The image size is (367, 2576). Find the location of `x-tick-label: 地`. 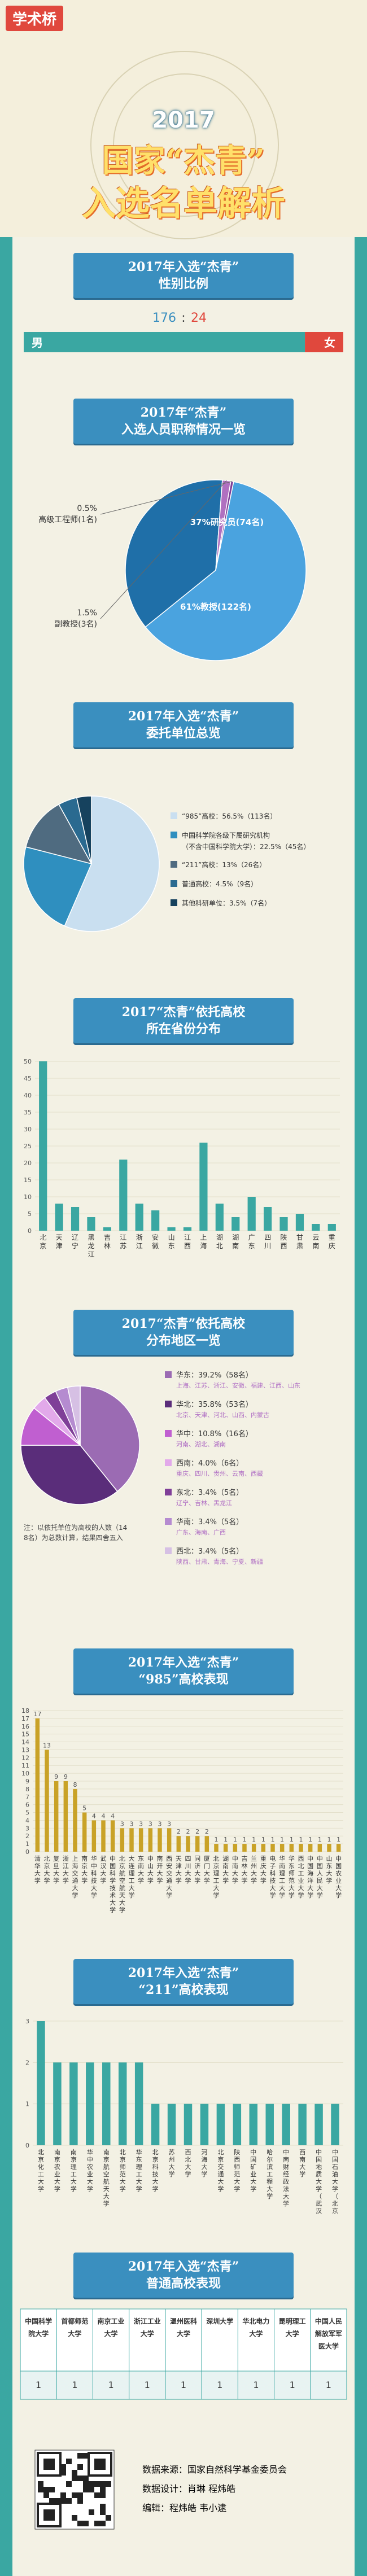

x-tick-label: 地 is located at coordinates (319, 2167).